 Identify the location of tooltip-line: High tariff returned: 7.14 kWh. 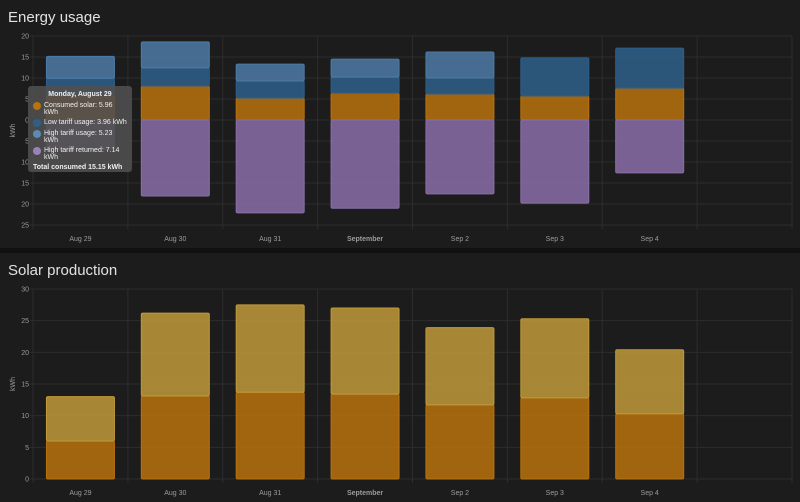
(82, 154).